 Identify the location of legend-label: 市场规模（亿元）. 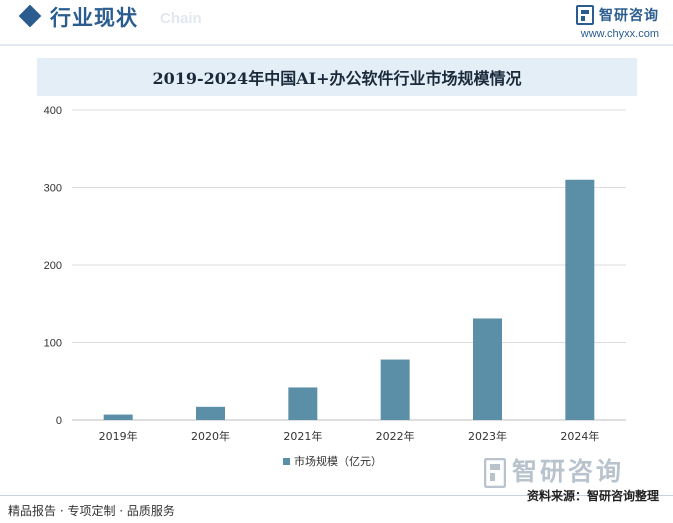
(338, 461).